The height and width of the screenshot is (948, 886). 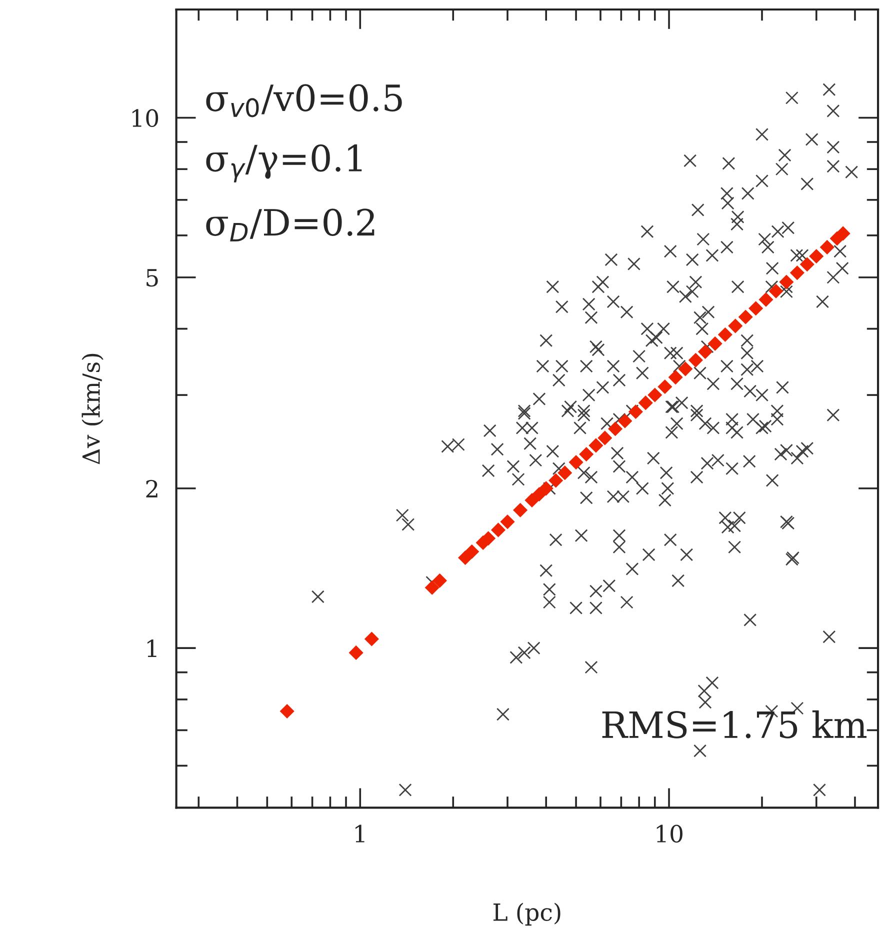 I want to click on x-axis-title: L (pc), so click(x=527, y=914).